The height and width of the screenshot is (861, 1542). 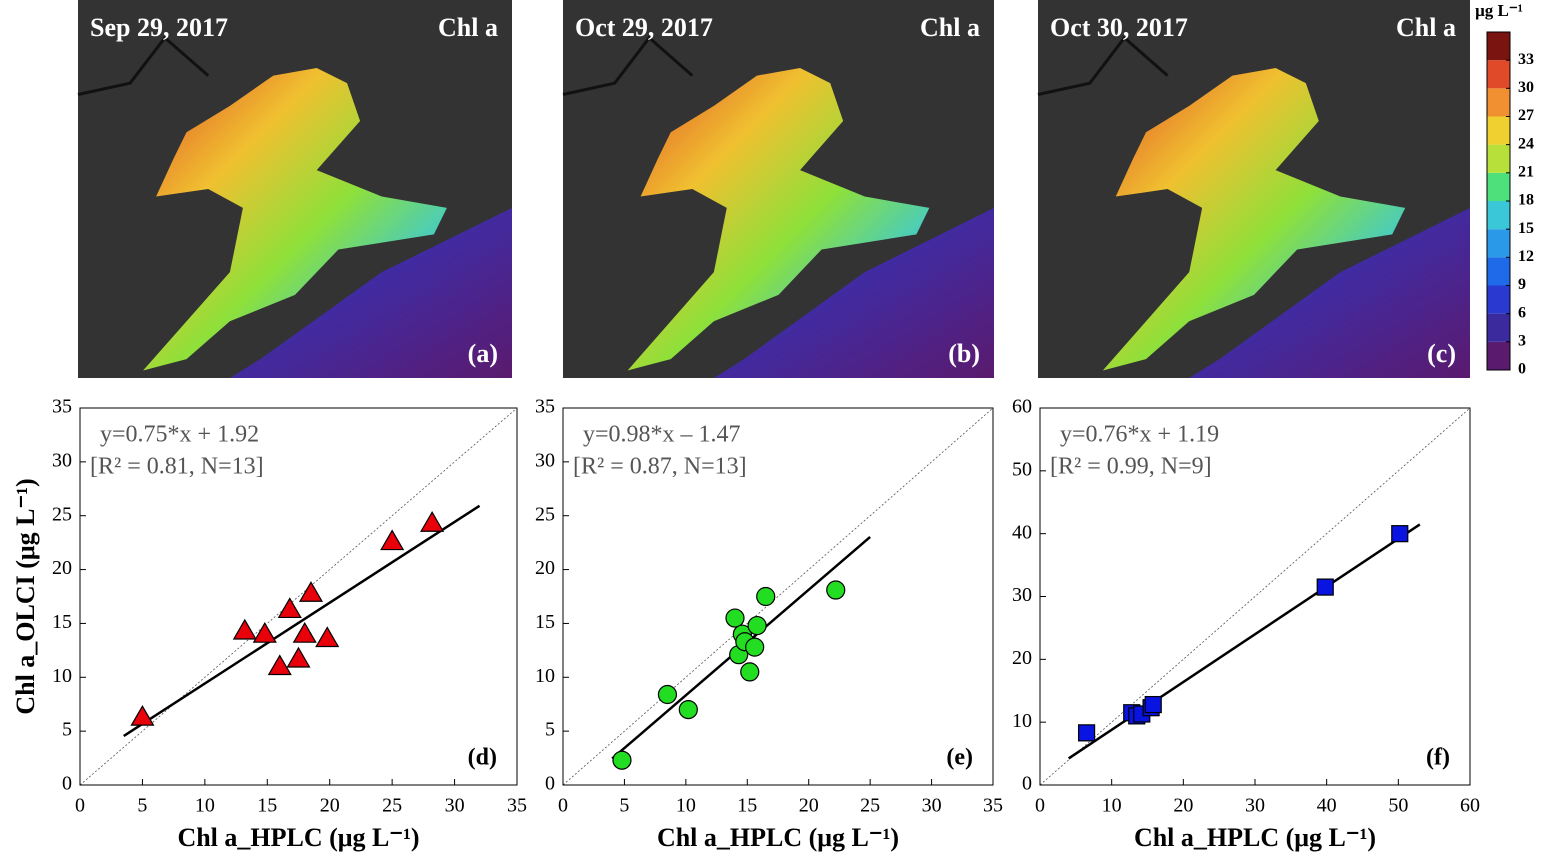 What do you see at coordinates (1022, 407) in the screenshot?
I see `y-tick-label: 60` at bounding box center [1022, 407].